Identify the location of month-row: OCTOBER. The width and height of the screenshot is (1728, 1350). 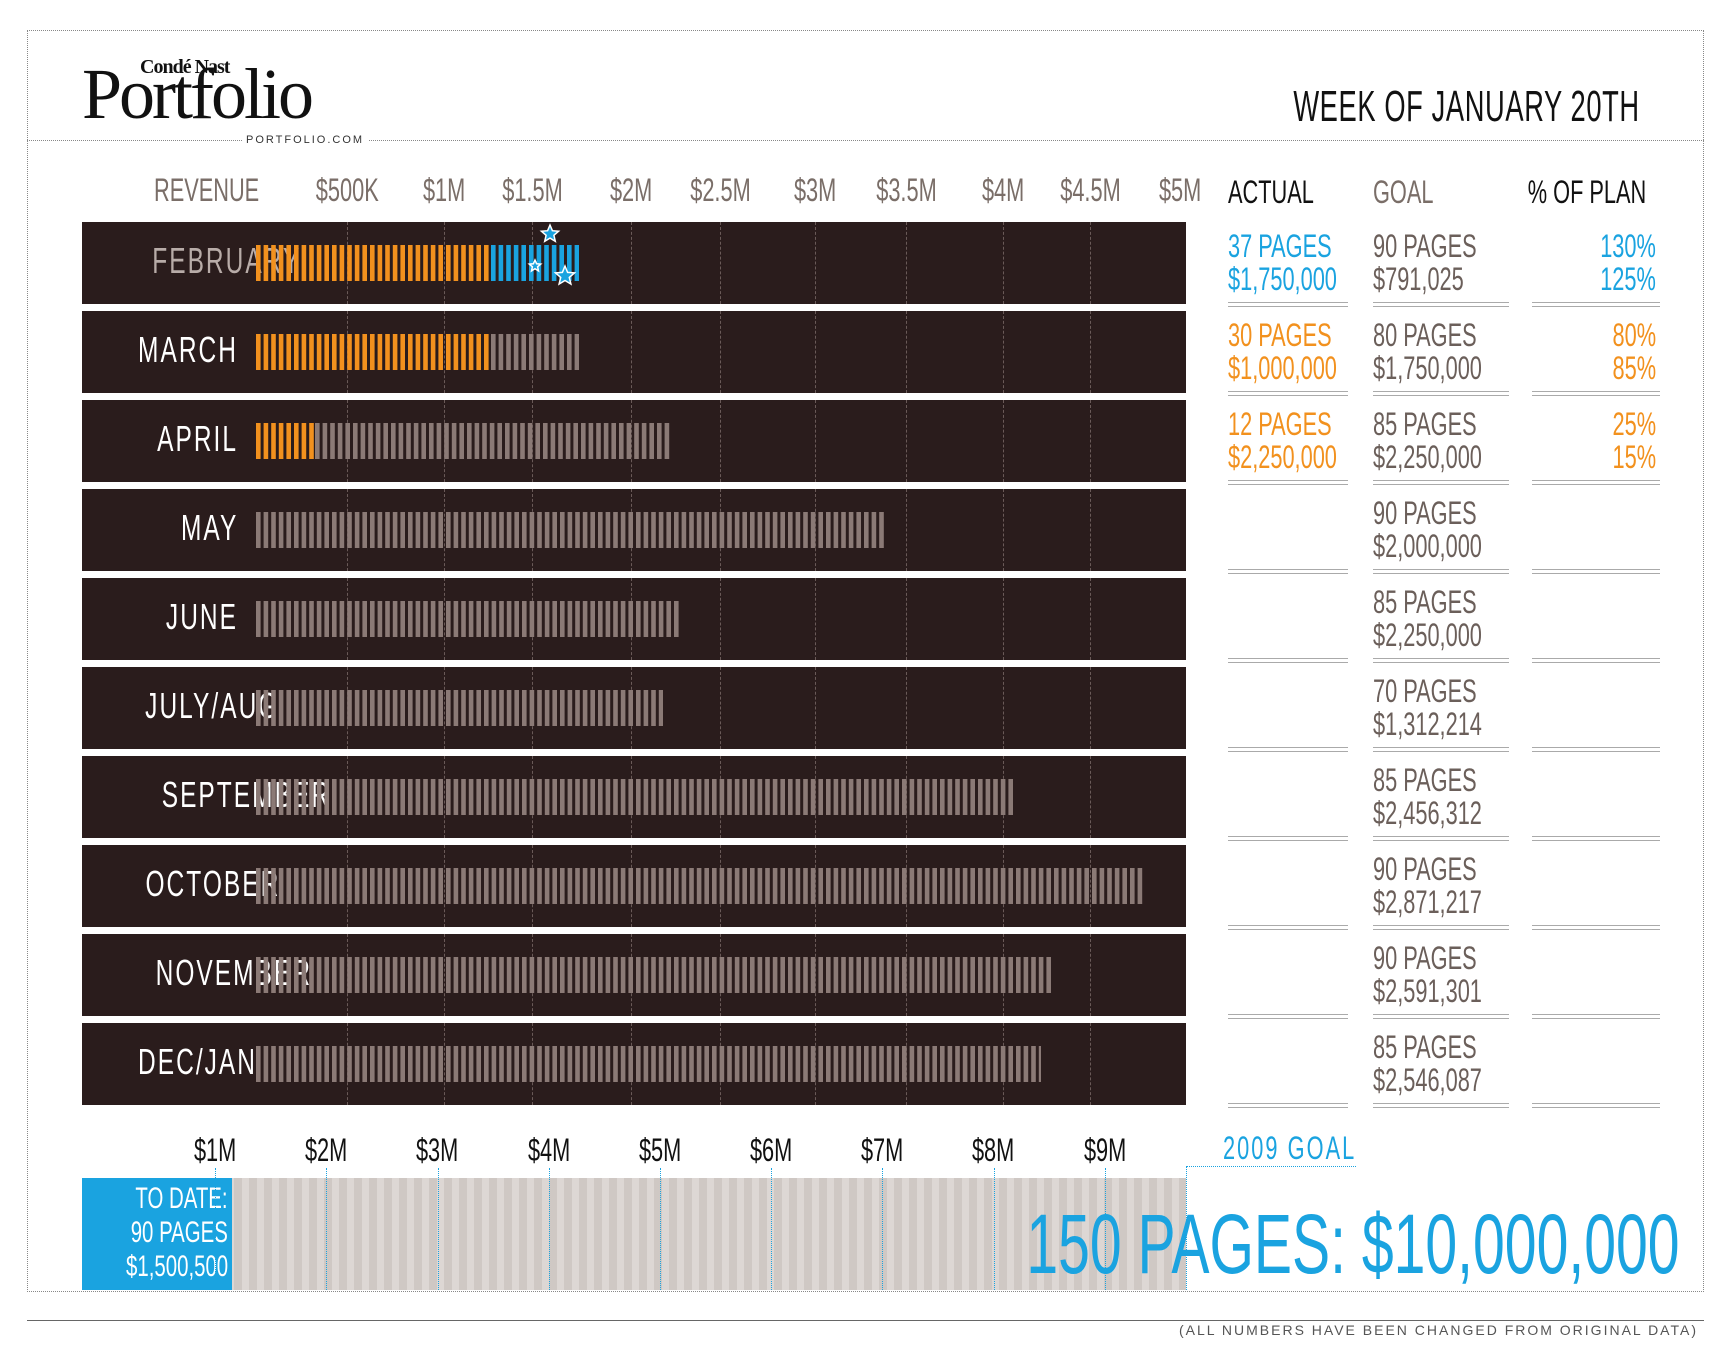
(634, 886).